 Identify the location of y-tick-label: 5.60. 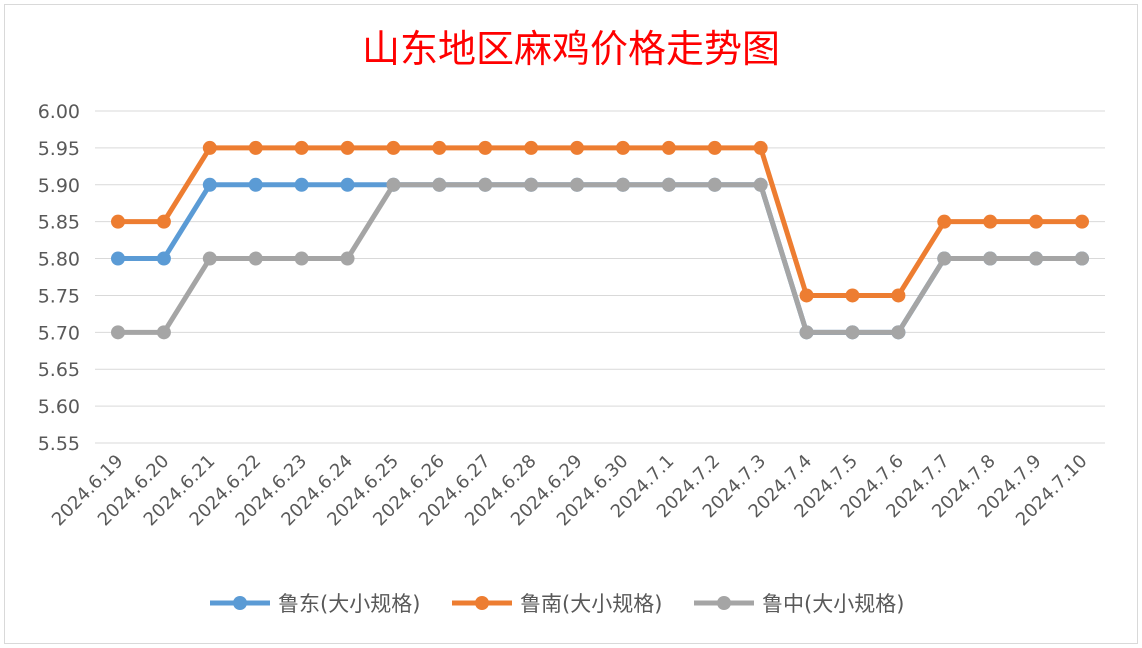
(59, 407).